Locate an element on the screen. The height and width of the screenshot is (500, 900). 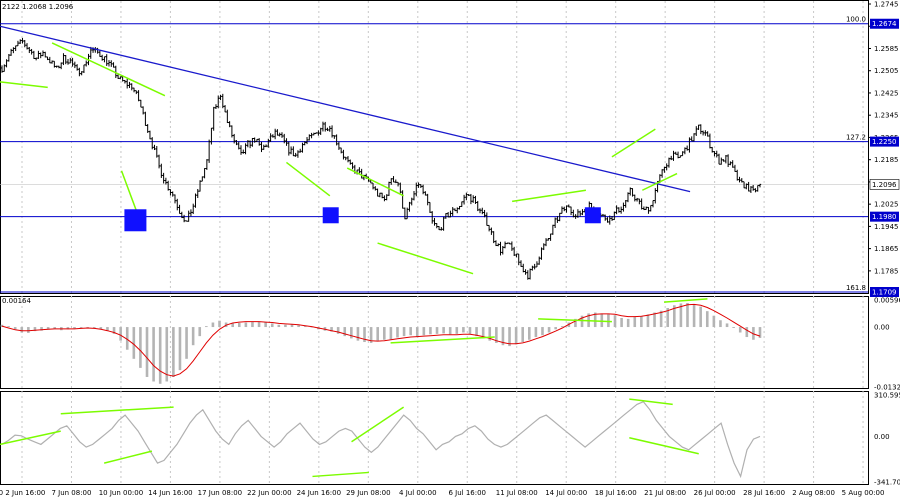
level-price-label: 1.1709 is located at coordinates (884, 293).